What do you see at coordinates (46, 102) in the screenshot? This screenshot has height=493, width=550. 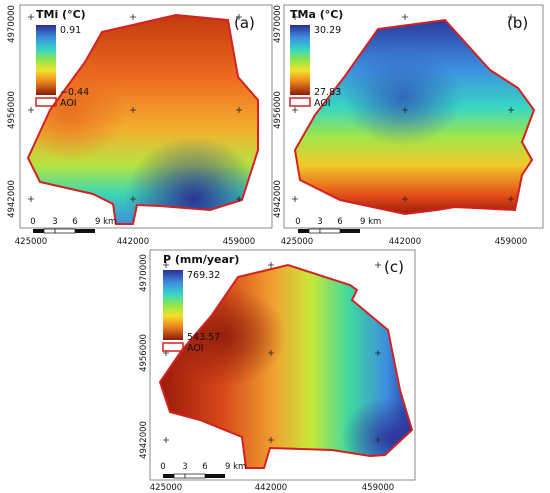 I see `aoi-swatch-a` at bounding box center [46, 102].